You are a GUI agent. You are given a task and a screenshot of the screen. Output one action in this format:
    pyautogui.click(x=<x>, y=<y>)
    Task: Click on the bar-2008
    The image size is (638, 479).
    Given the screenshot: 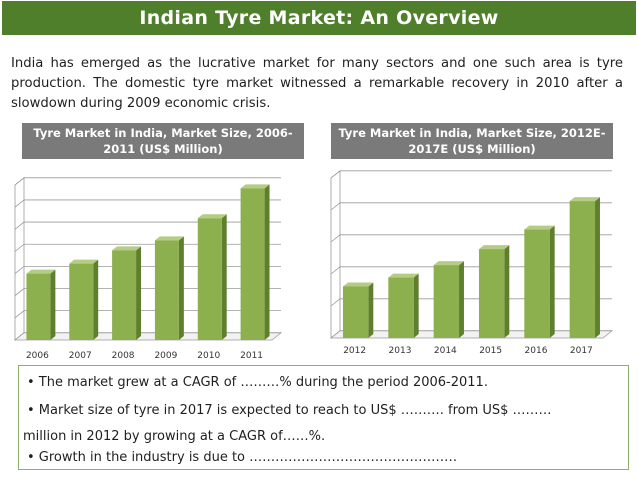 What is the action you would take?
    pyautogui.click(x=127, y=293)
    